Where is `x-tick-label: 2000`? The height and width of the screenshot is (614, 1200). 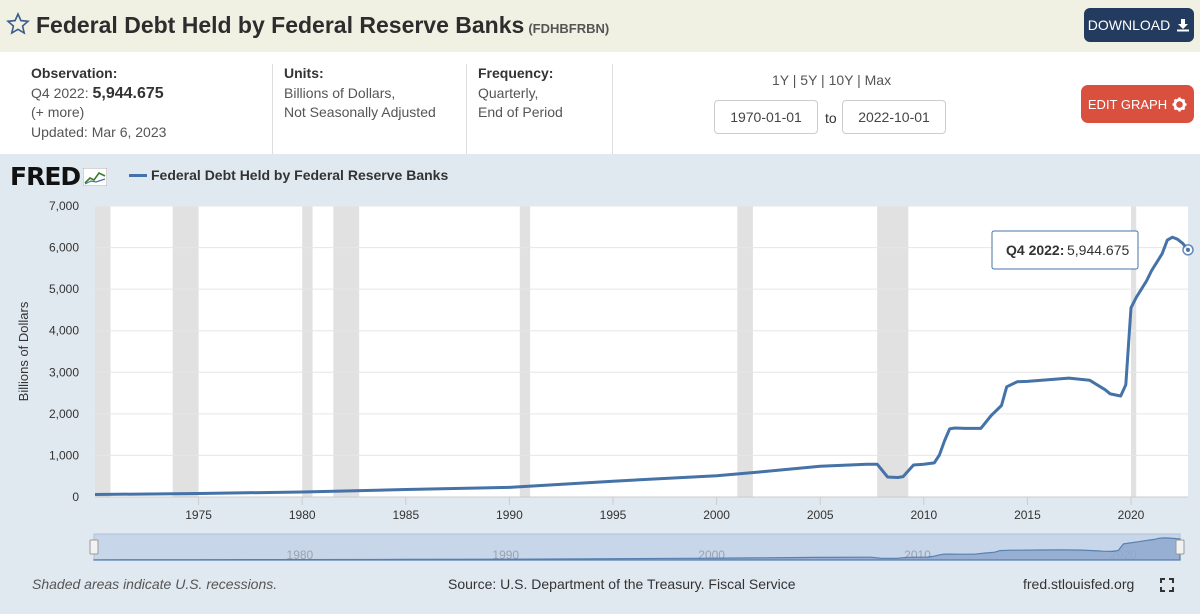 x-tick-label: 2000 is located at coordinates (716, 515).